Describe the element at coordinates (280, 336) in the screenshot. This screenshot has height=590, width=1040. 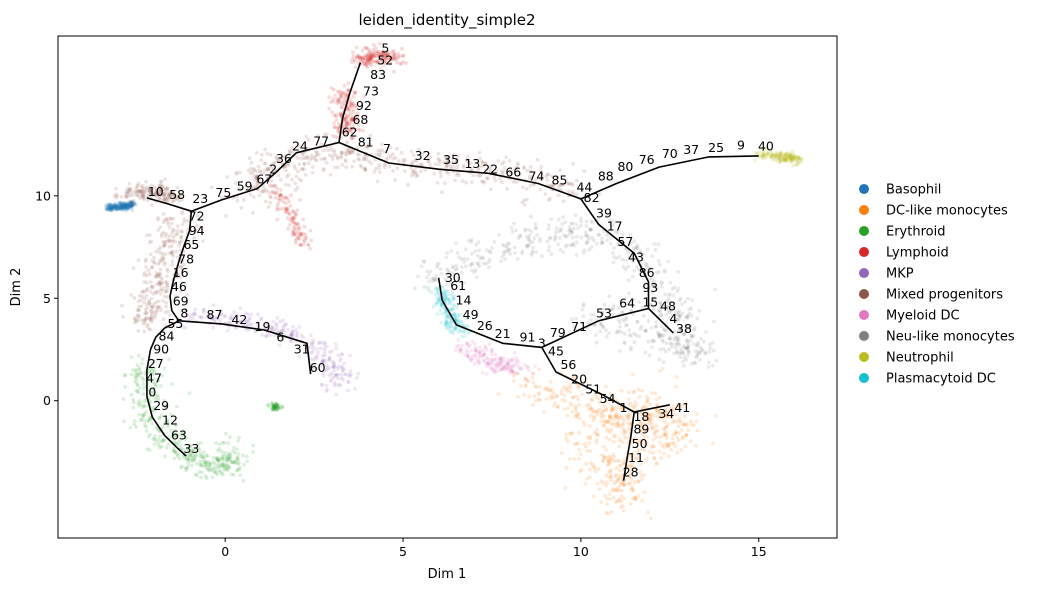
I see `node-label: 6` at that location.